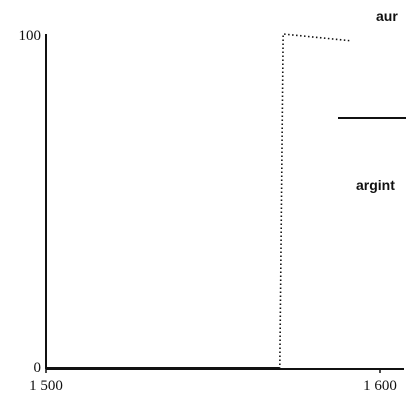 Image resolution: width=406 pixels, height=395 pixels. I want to click on legend-label-argint: argint, so click(375, 185).